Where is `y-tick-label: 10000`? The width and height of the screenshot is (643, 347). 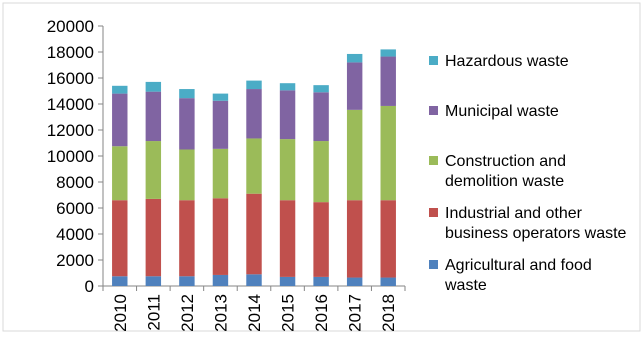 y-tick-label: 10000 is located at coordinates (70, 156).